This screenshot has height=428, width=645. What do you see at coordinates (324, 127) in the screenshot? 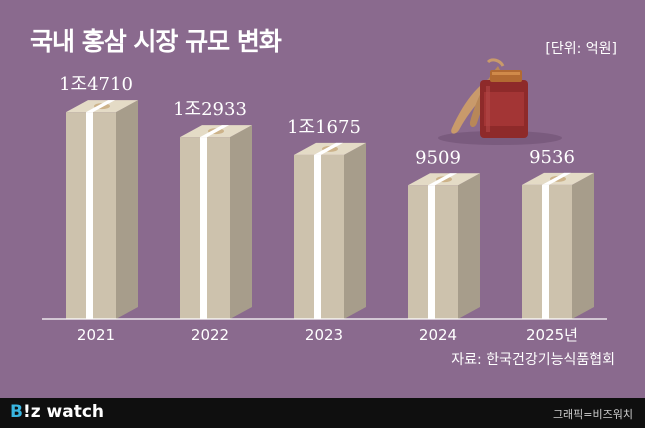
I see `value-label: 1조1675` at bounding box center [324, 127].